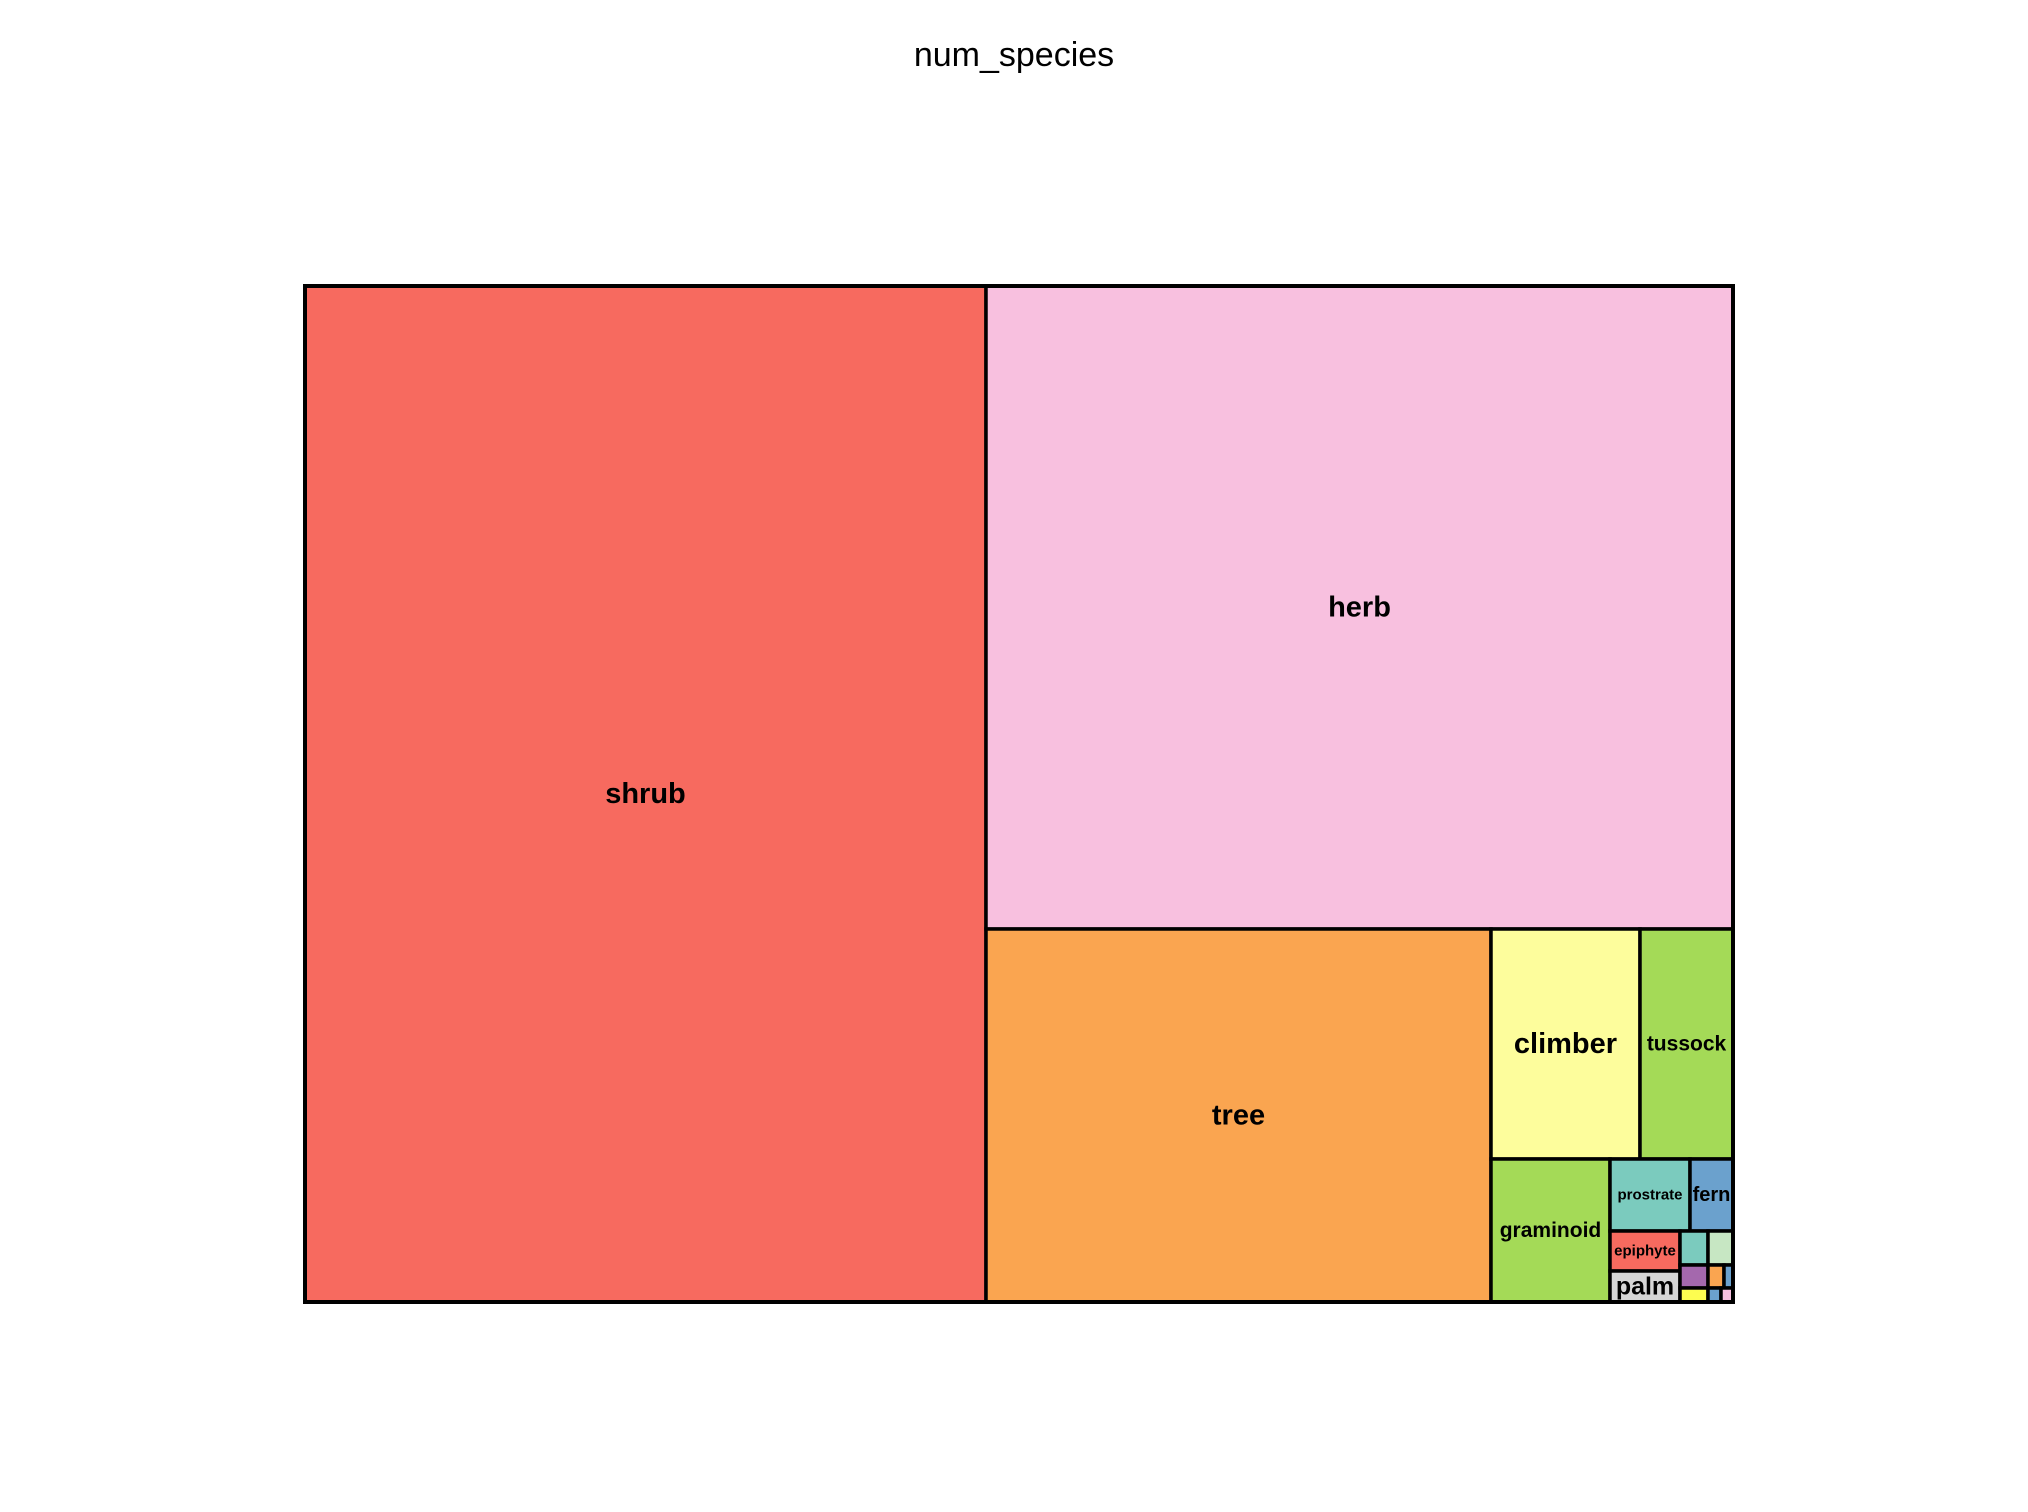  I want to click on tile-label-palm: palm, so click(1645, 1287).